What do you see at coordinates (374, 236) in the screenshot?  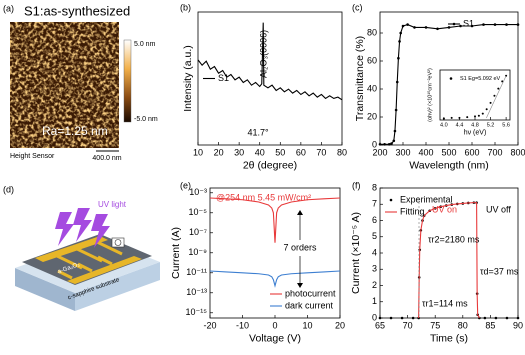 I see `y-tick-label: 5` at bounding box center [374, 236].